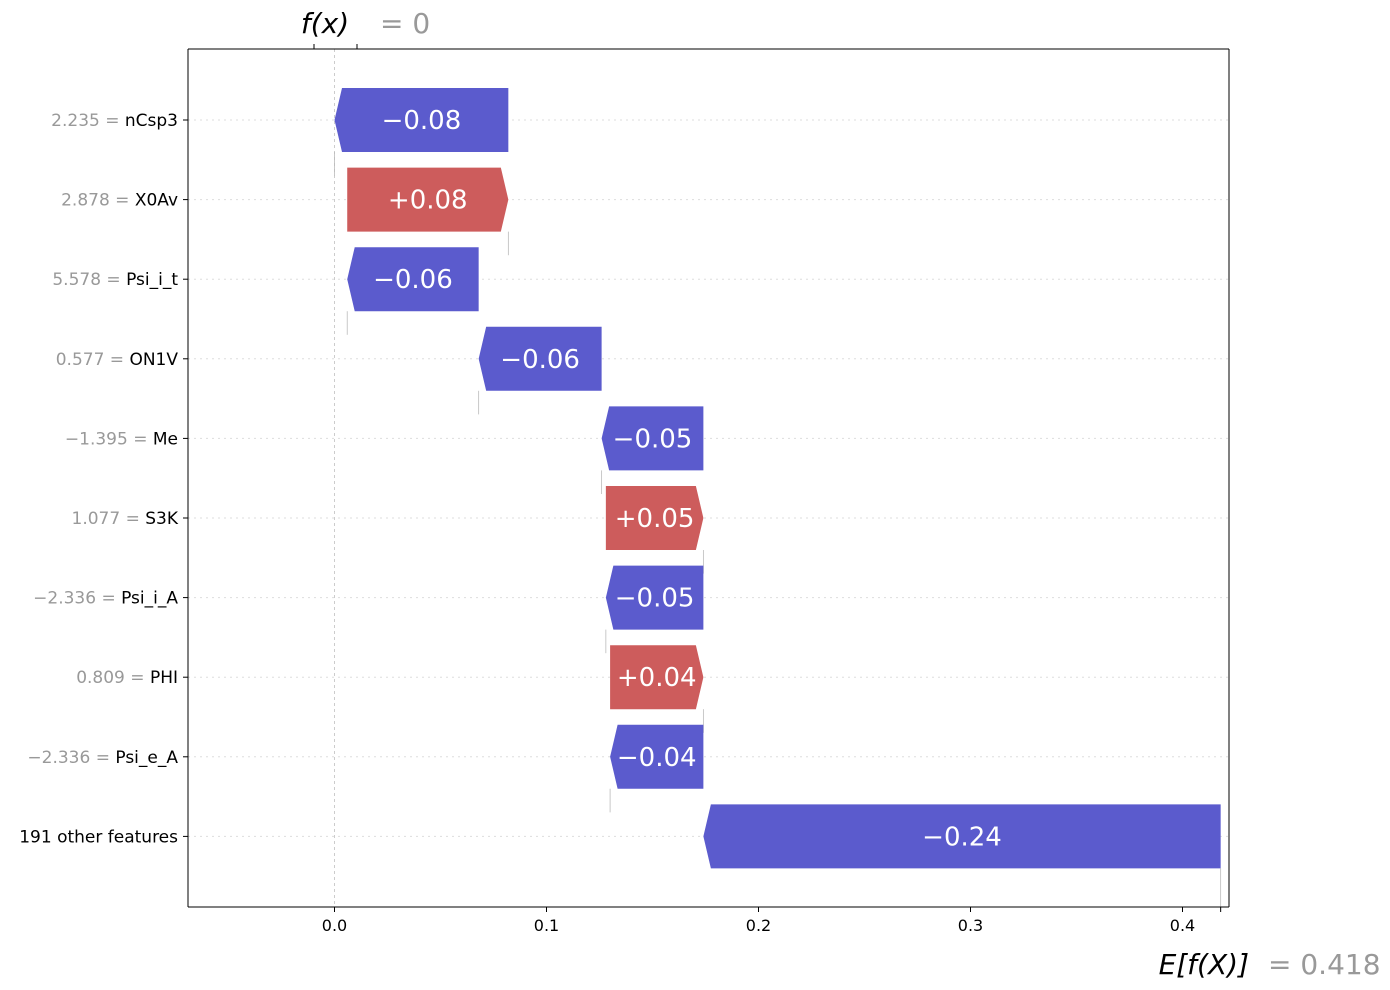  I want to click on feature-value: 5.578 =, so click(89, 280).